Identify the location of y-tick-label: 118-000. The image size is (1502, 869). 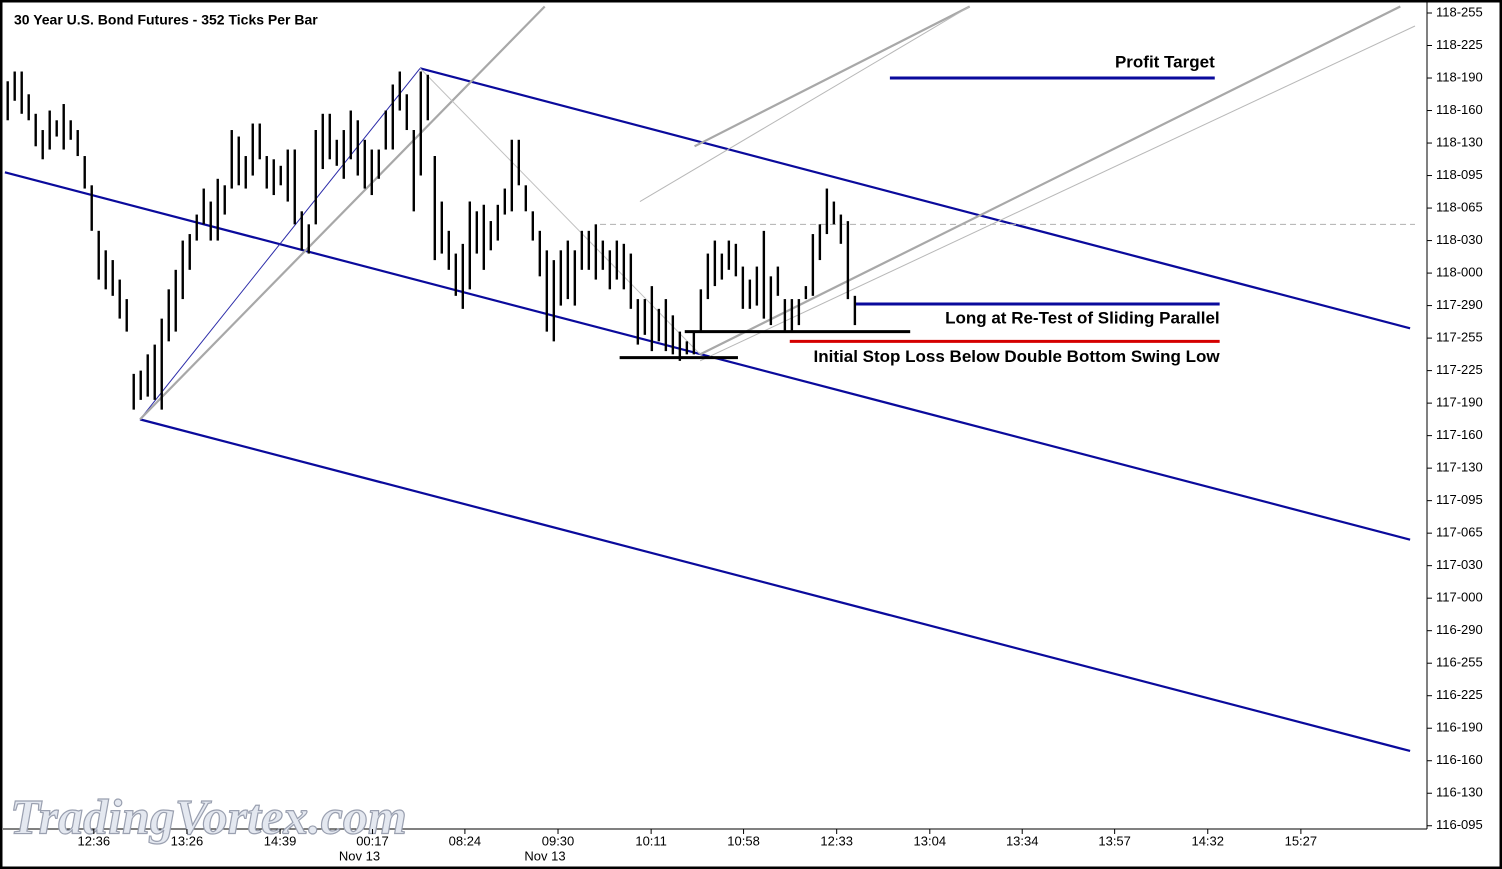
(1459, 272).